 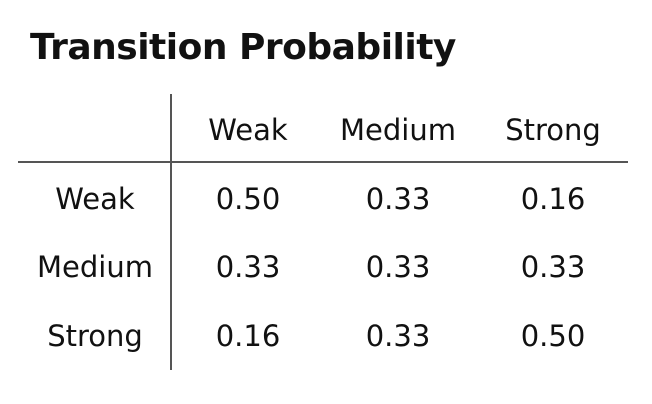 I want to click on column-header-strong: Strong, so click(x=553, y=130).